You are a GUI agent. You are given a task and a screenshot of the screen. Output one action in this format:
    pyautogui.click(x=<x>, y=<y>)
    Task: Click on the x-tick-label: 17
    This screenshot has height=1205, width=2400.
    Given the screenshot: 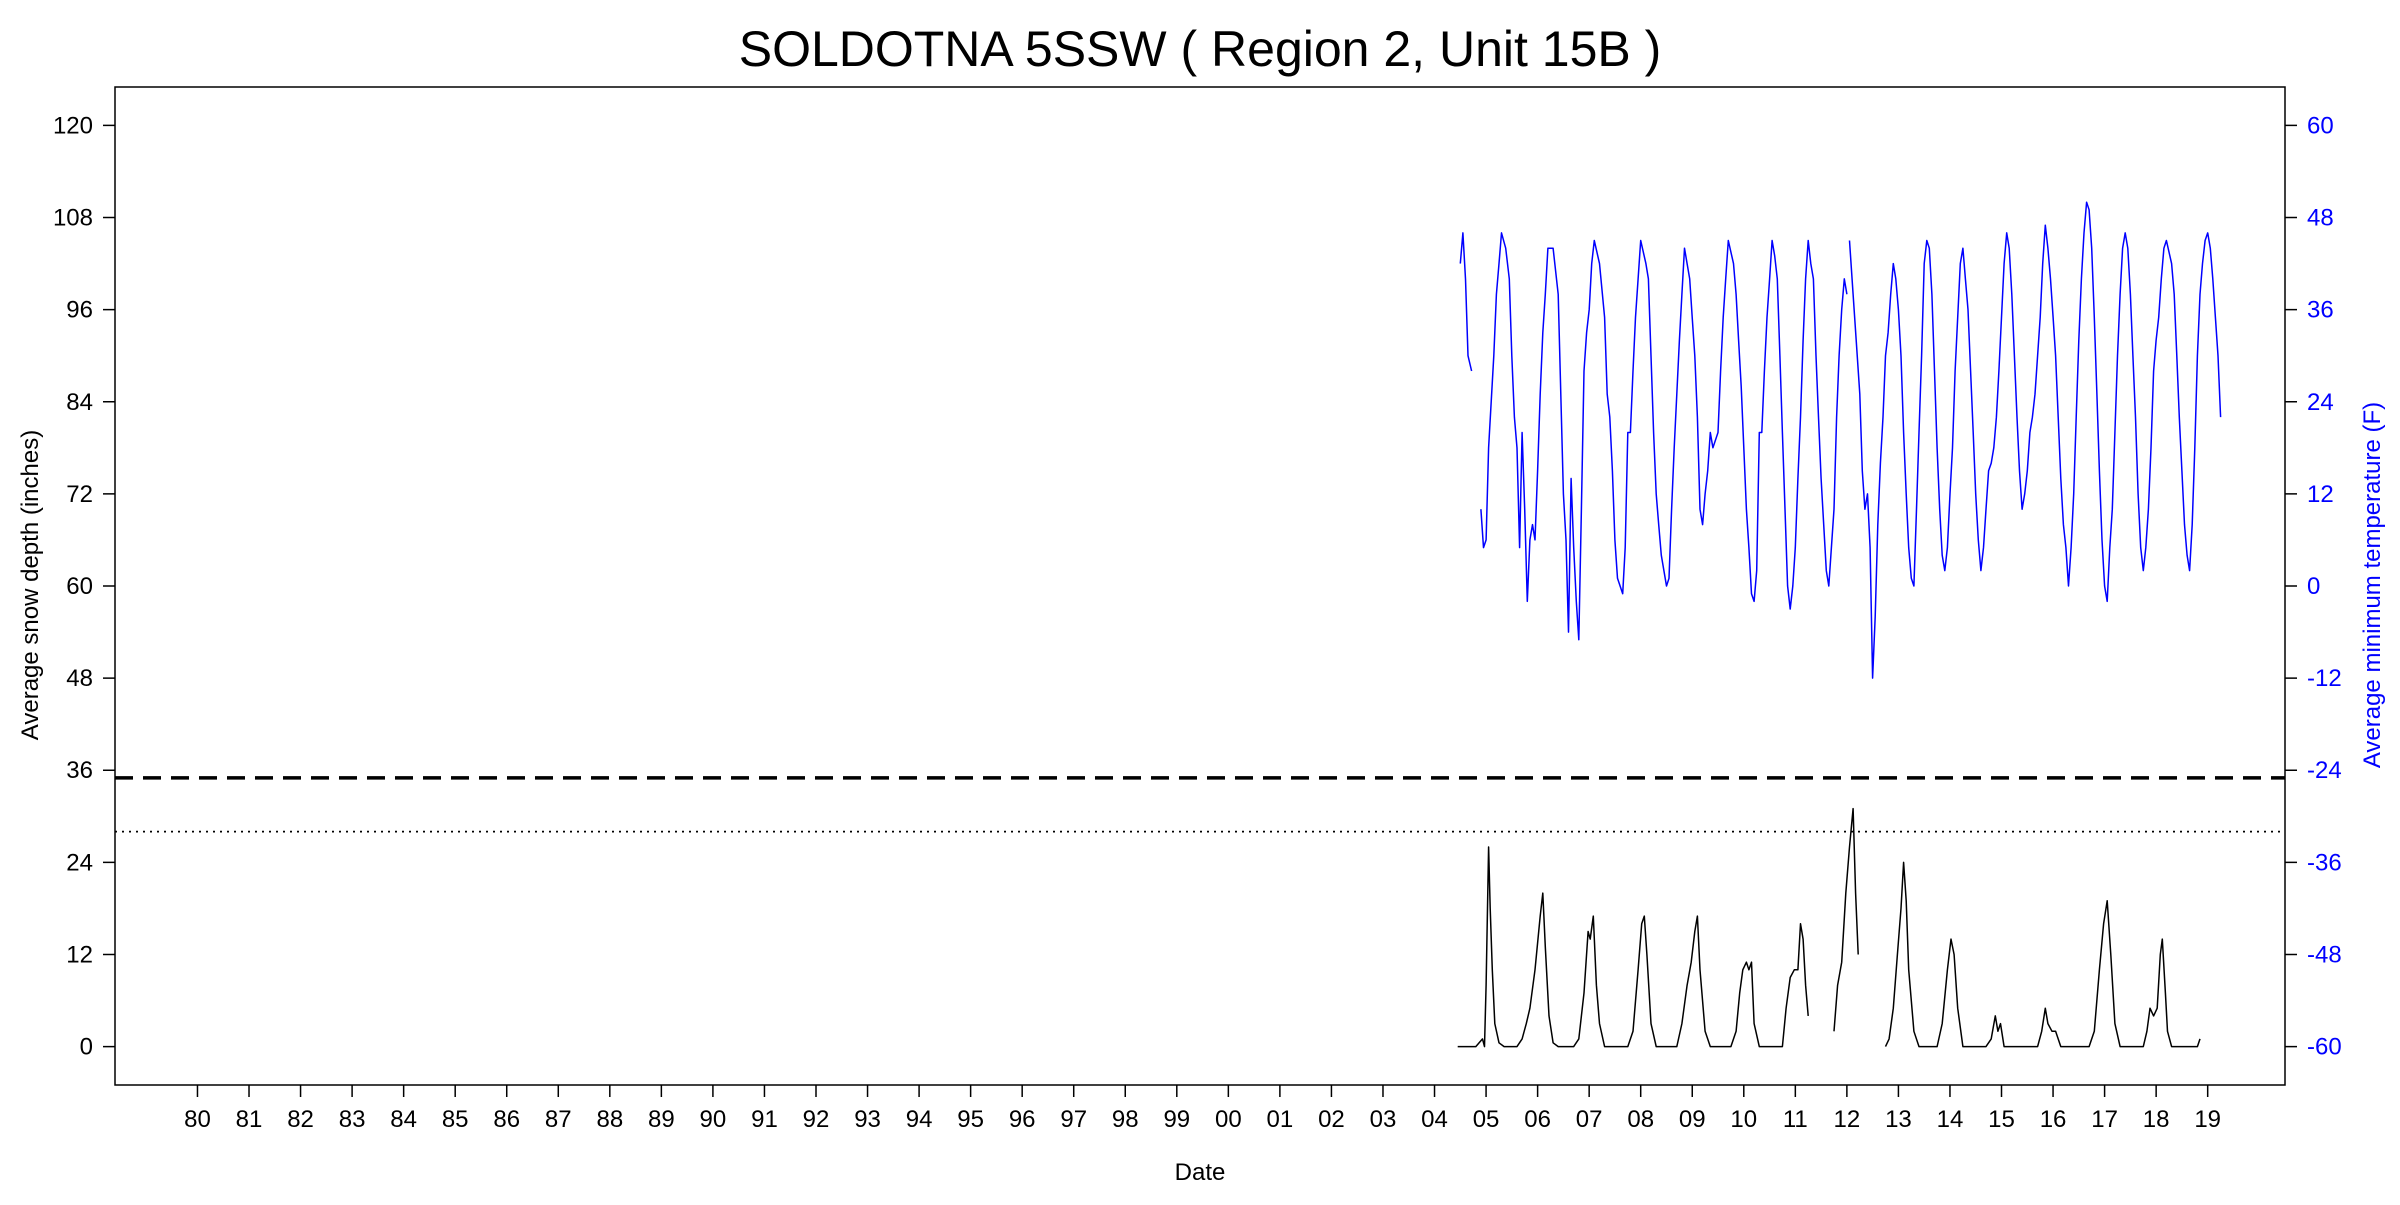 What is the action you would take?
    pyautogui.click(x=2104, y=1119)
    